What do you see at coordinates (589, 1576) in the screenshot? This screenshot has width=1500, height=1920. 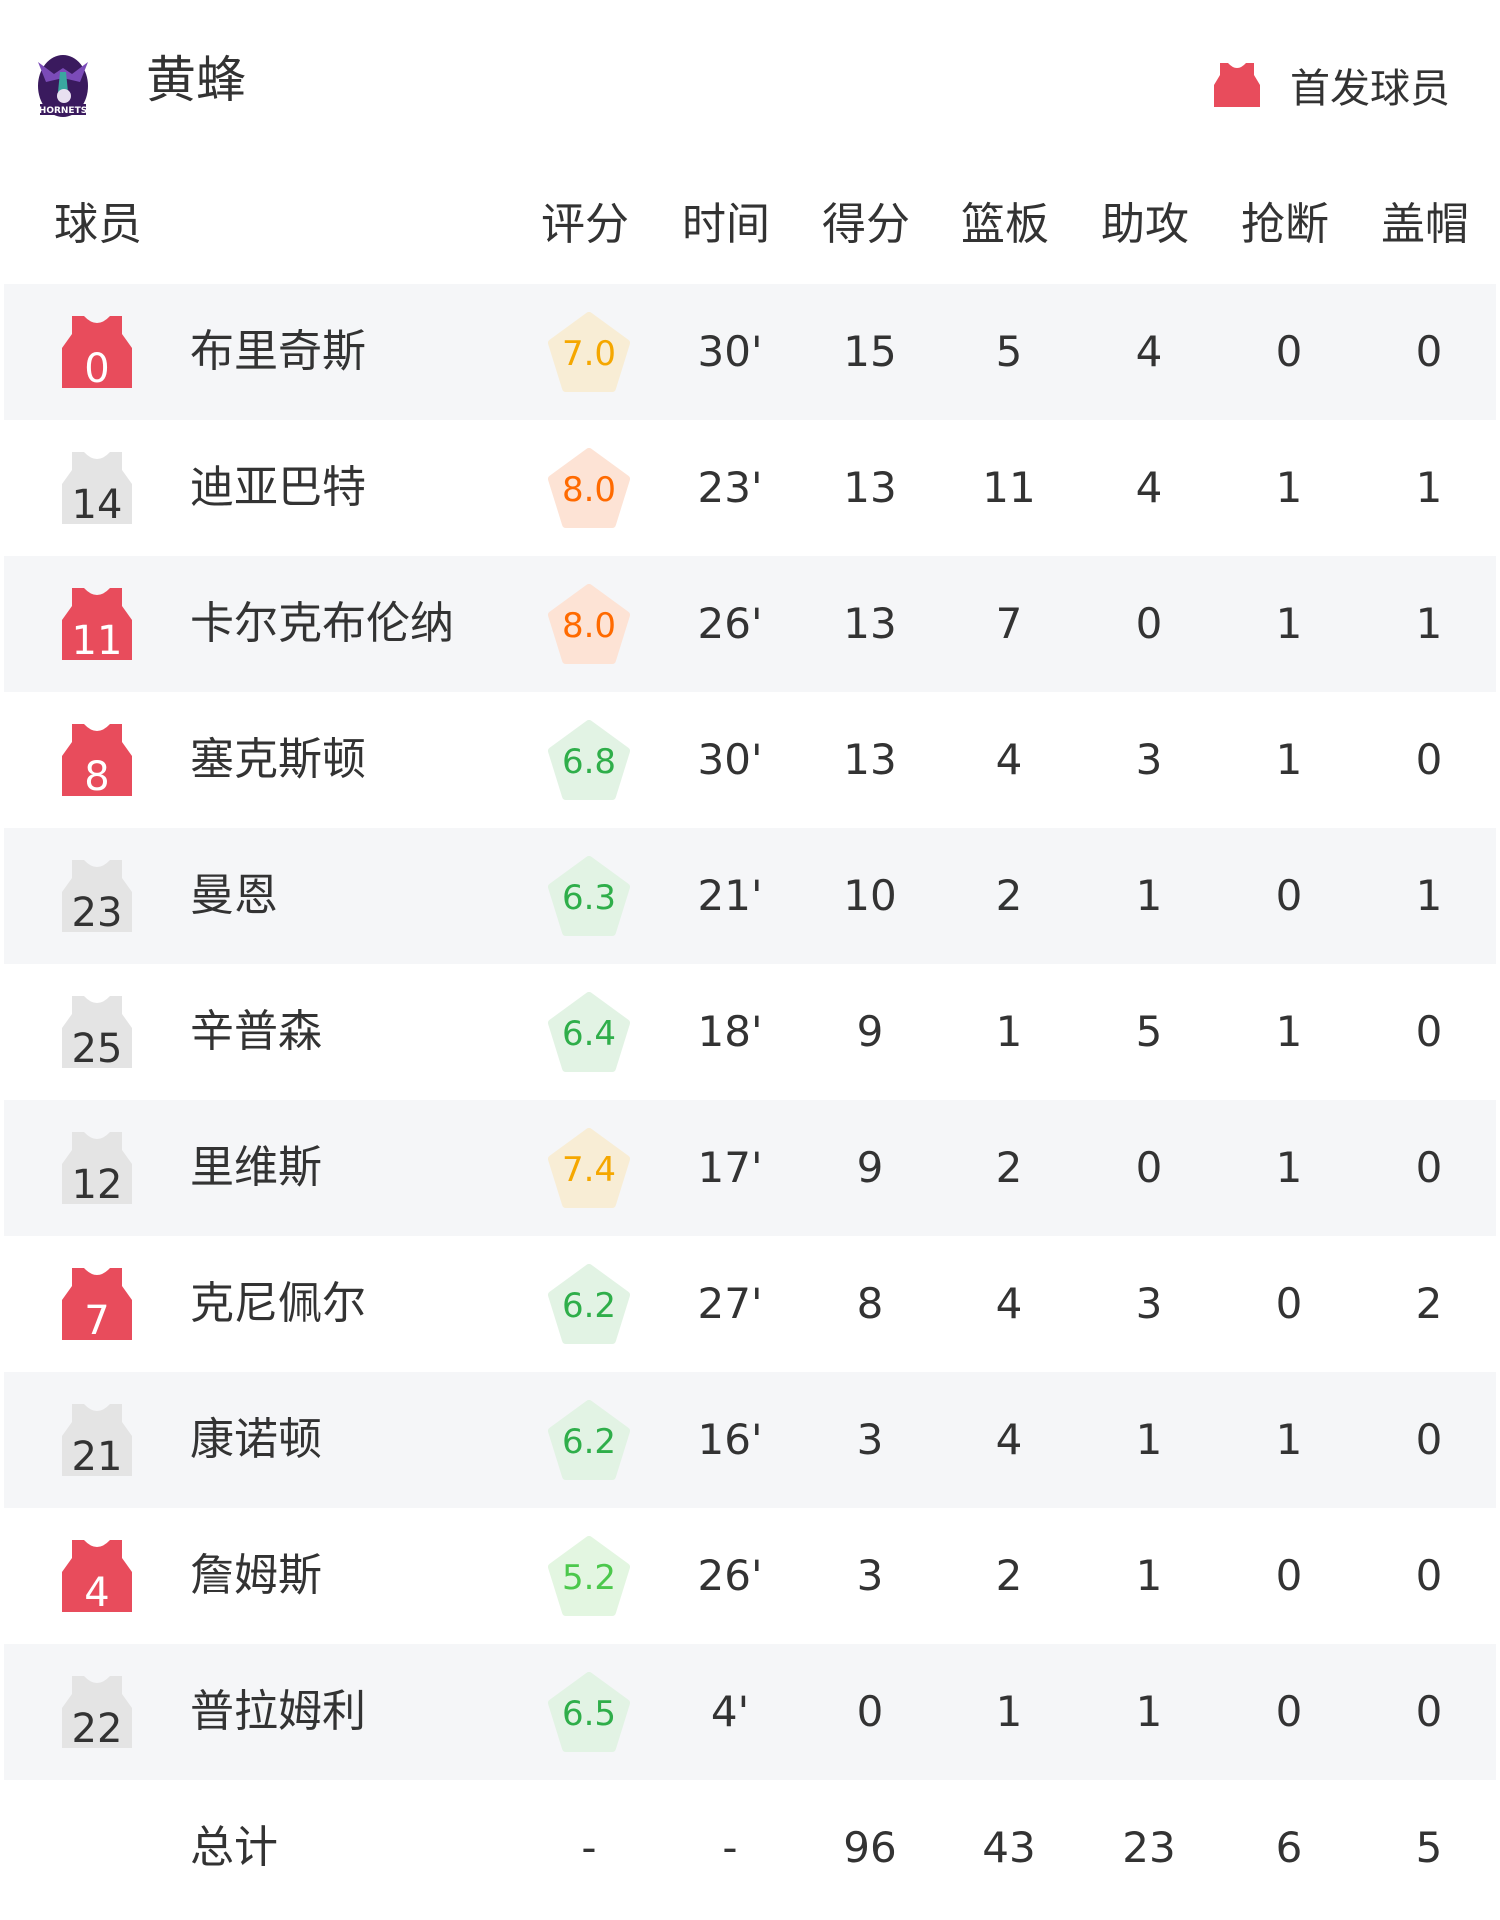 I see `rating-badge: 5.2` at bounding box center [589, 1576].